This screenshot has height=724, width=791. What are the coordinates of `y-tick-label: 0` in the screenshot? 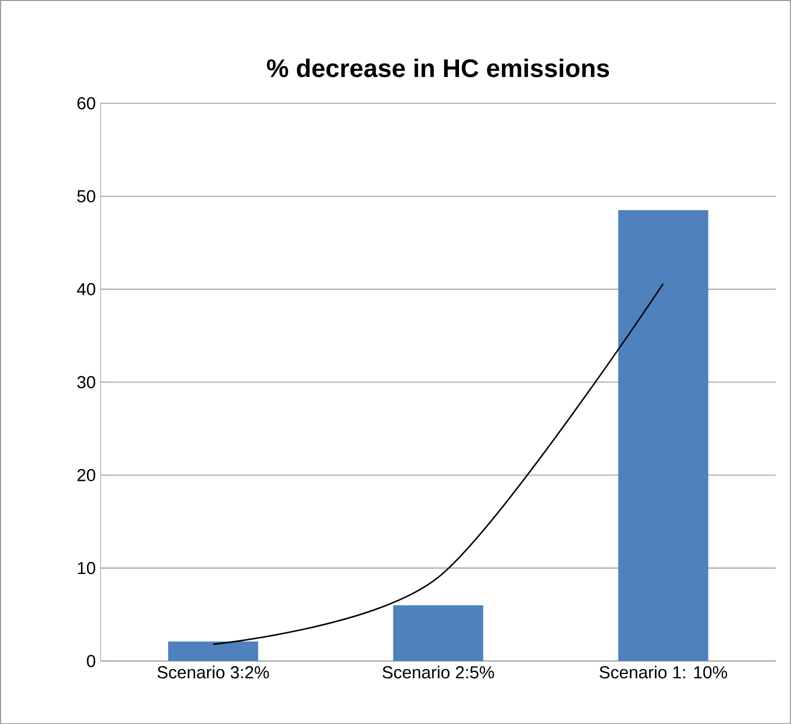 It's located at (91, 661).